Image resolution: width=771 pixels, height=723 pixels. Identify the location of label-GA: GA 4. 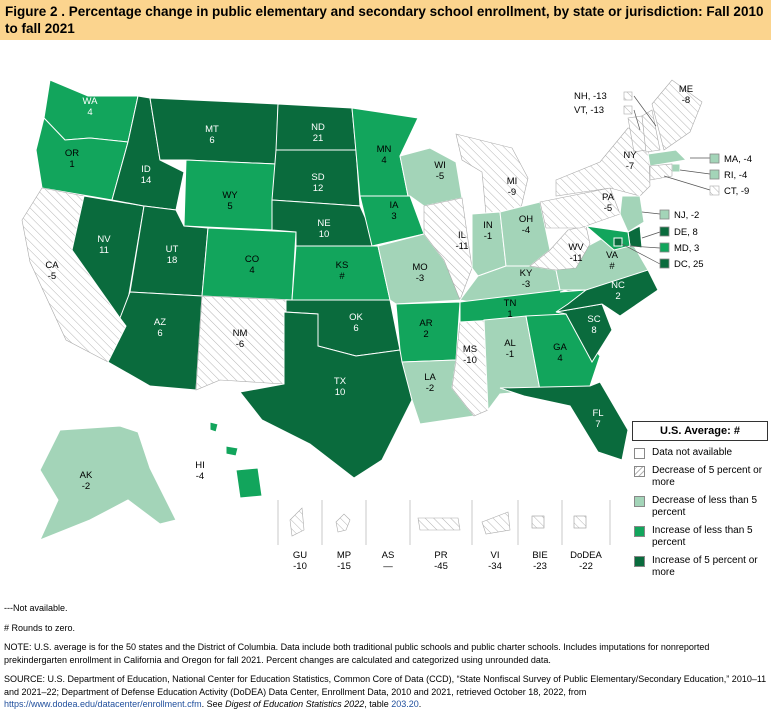
(560, 353).